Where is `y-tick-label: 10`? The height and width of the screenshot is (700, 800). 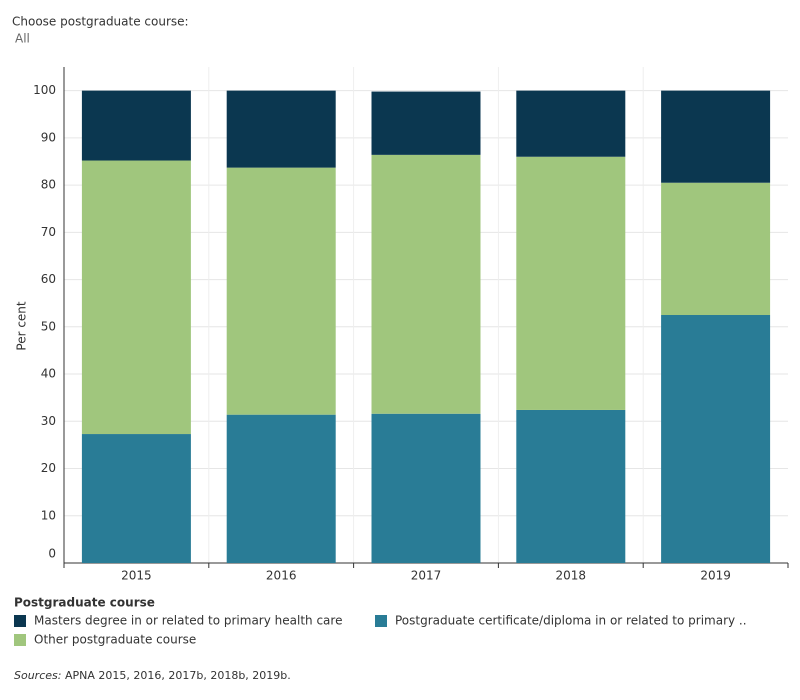 y-tick-label: 10 is located at coordinates (48, 515).